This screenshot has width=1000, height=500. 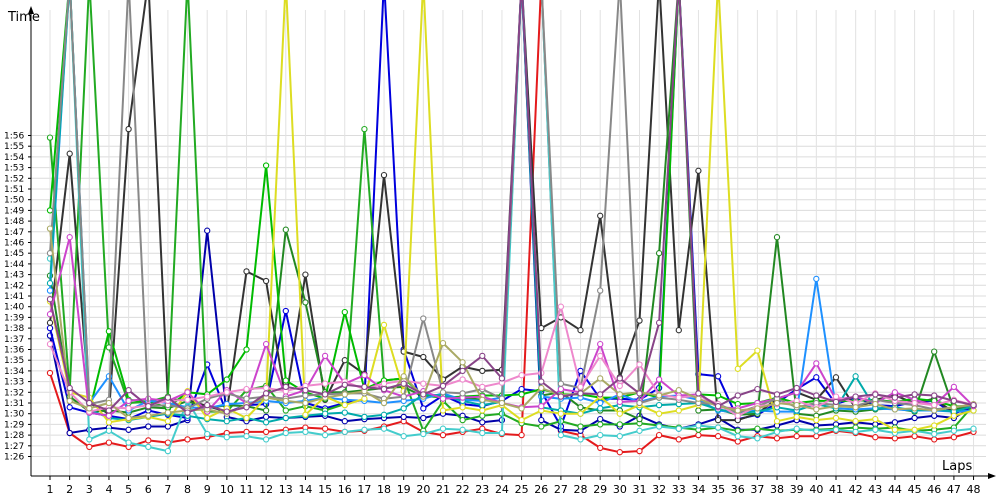 What do you see at coordinates (443, 489) in the screenshot?
I see `x-tick-label: 21` at bounding box center [443, 489].